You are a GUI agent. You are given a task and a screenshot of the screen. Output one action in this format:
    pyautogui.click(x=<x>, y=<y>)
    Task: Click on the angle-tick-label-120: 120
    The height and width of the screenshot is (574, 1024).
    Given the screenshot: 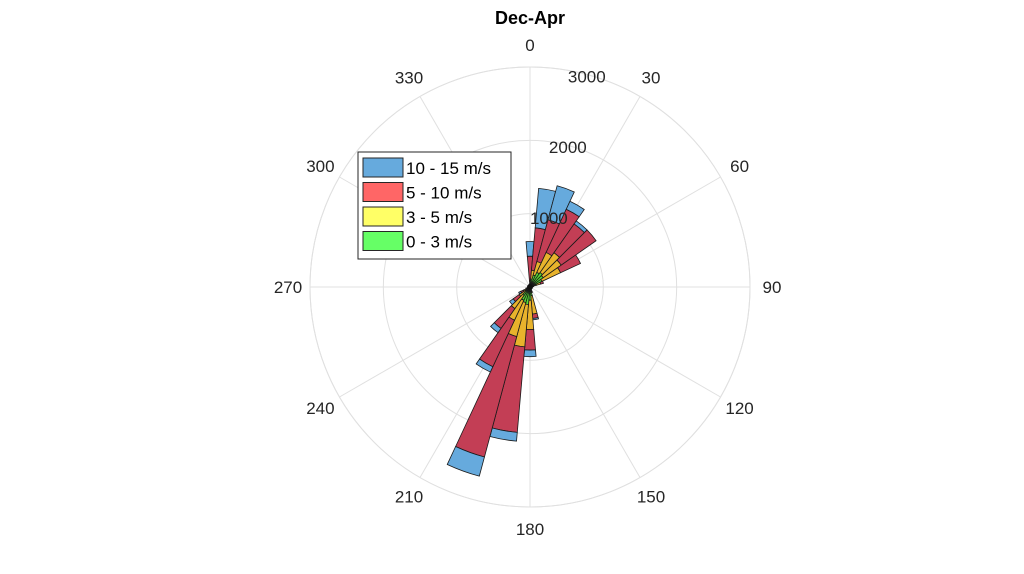 What is the action you would take?
    pyautogui.click(x=739, y=408)
    